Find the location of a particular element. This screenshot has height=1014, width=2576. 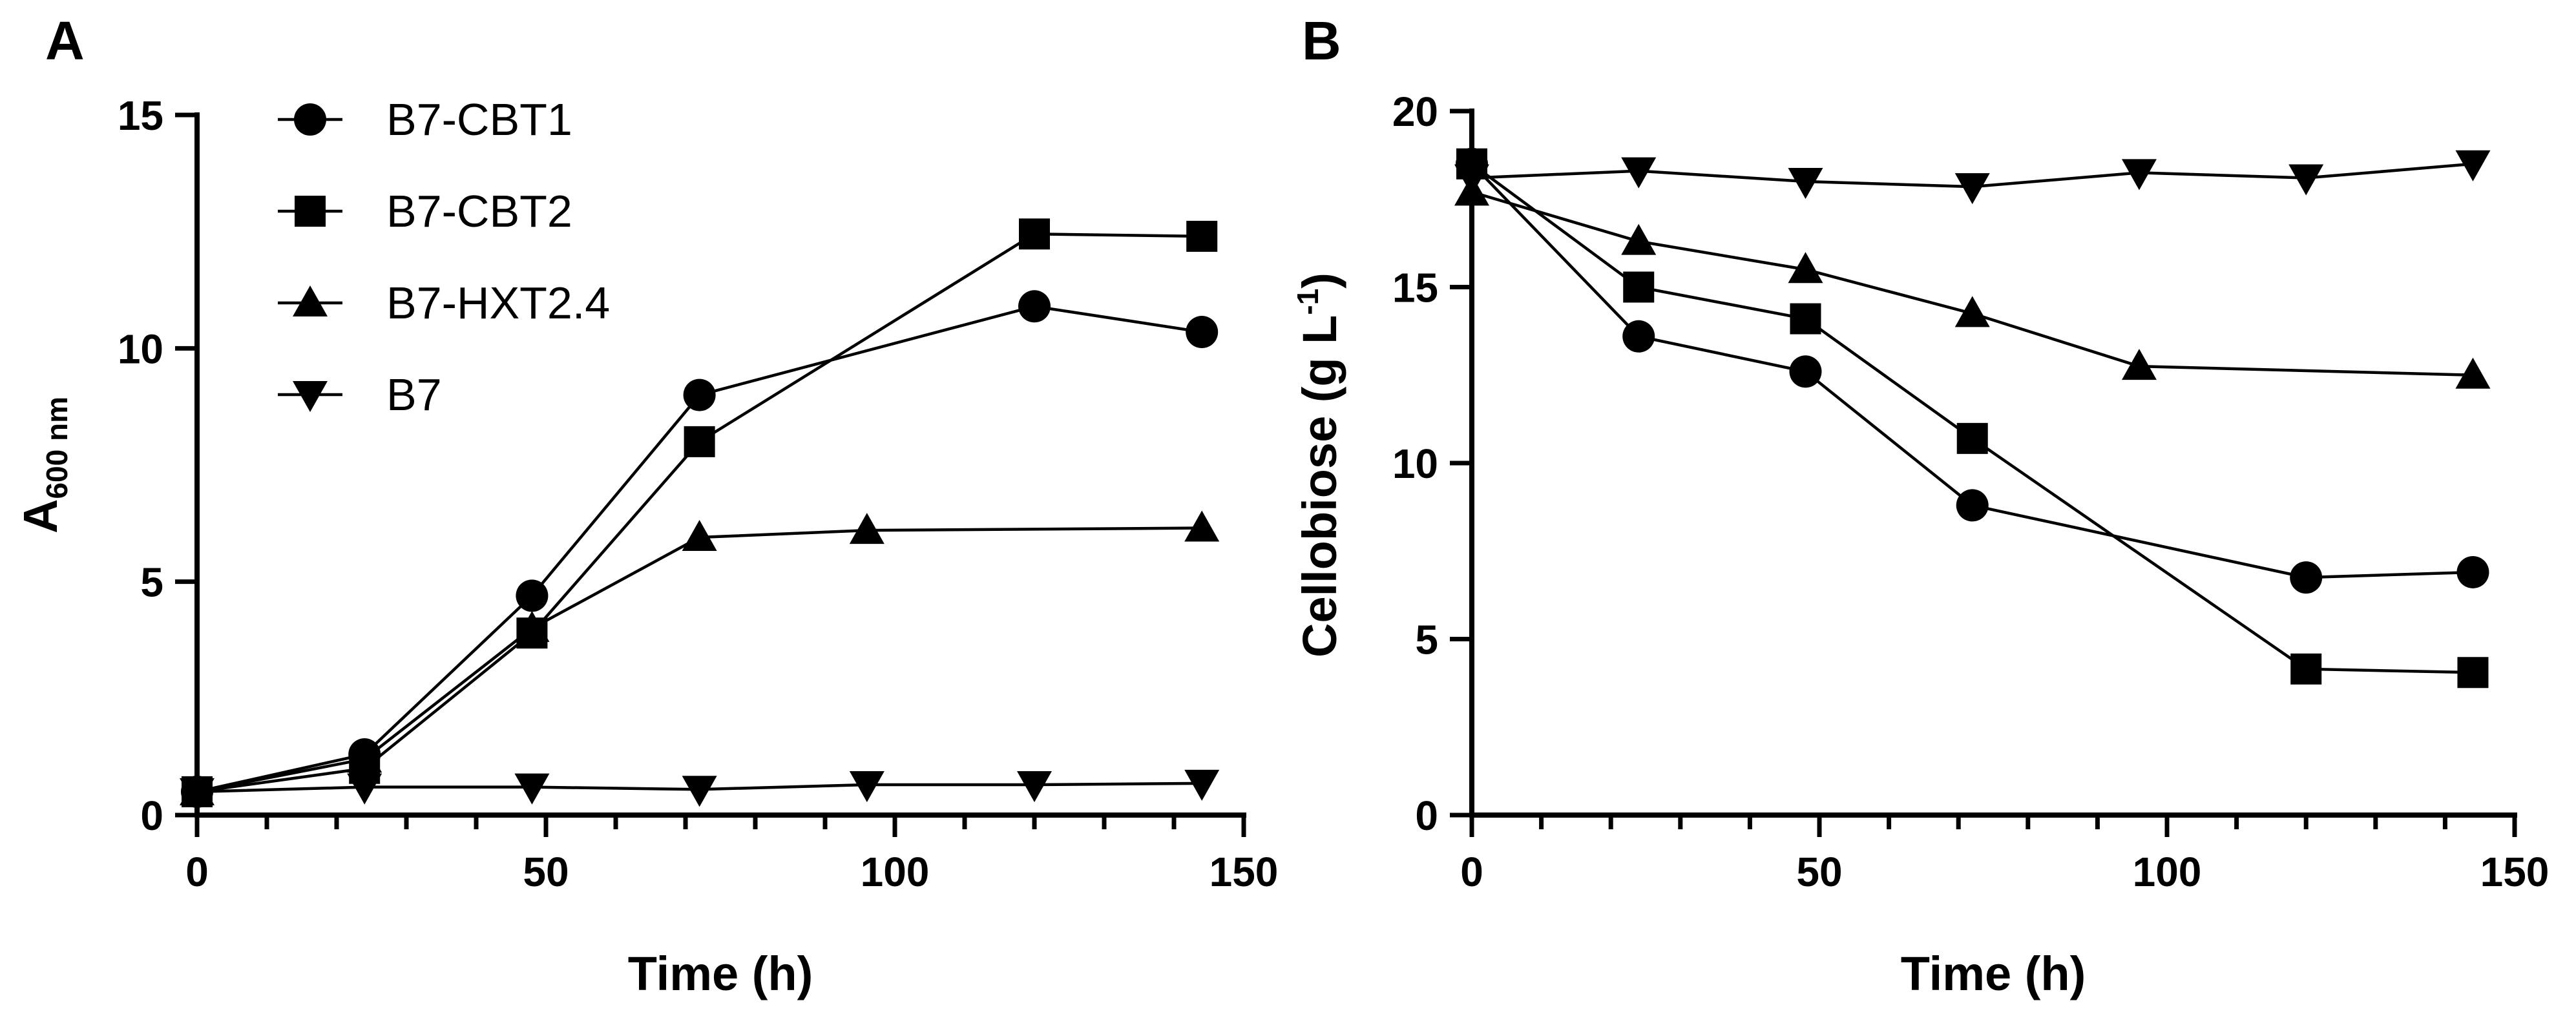

legend-item: B7-CBT1 is located at coordinates (425, 119).